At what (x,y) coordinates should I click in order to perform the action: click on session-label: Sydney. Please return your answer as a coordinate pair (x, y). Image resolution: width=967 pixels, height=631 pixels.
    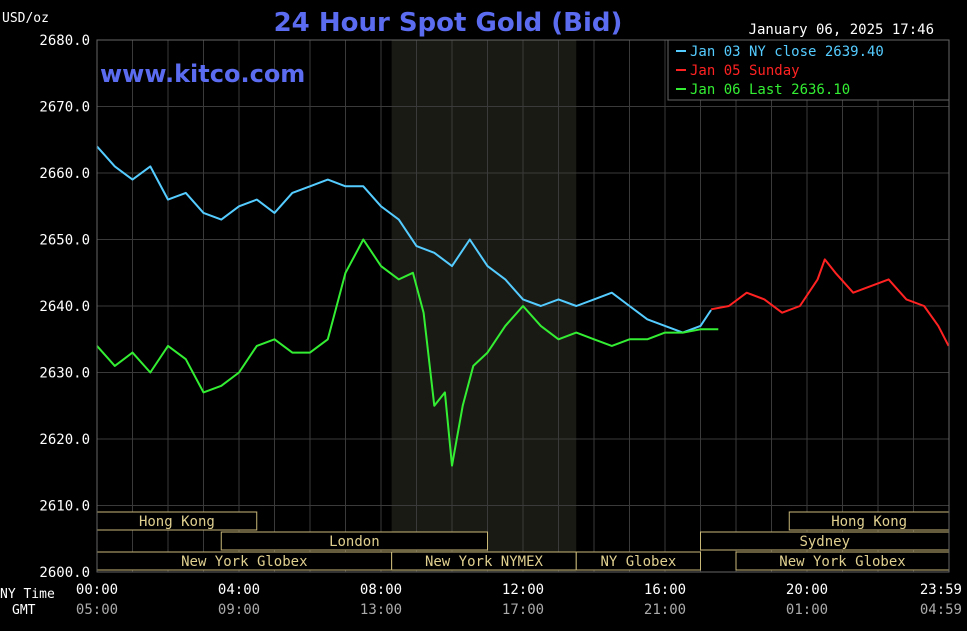
    Looking at the image, I should click on (824, 542).